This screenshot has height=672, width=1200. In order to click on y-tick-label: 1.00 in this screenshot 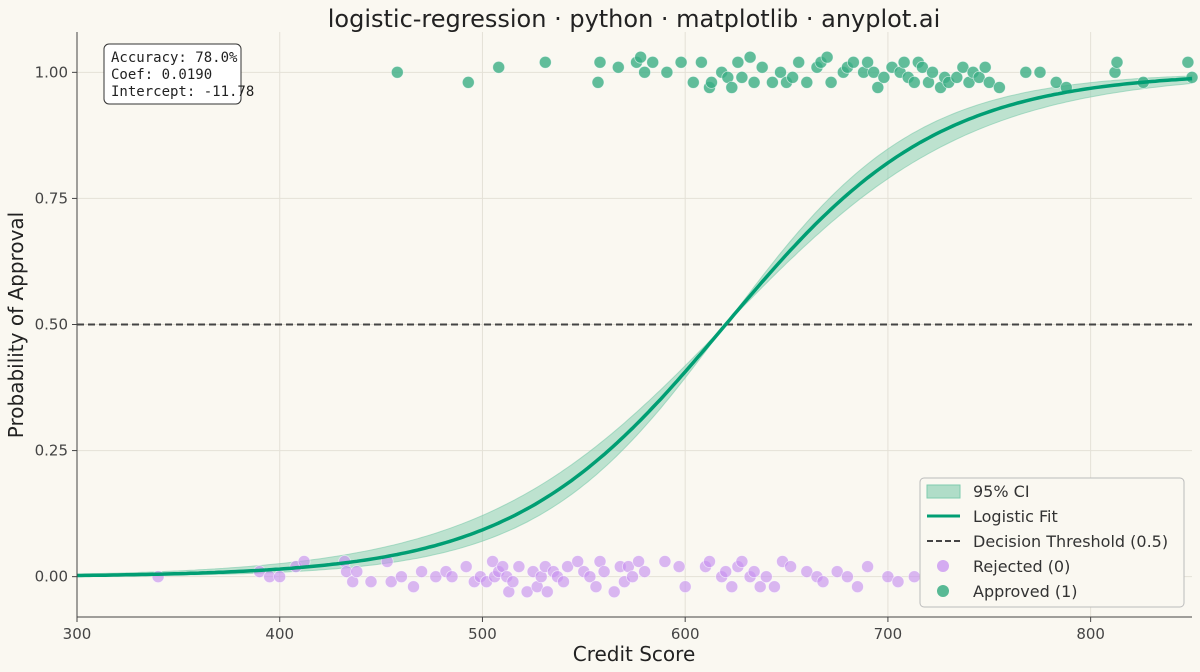, I will do `click(51, 72)`.